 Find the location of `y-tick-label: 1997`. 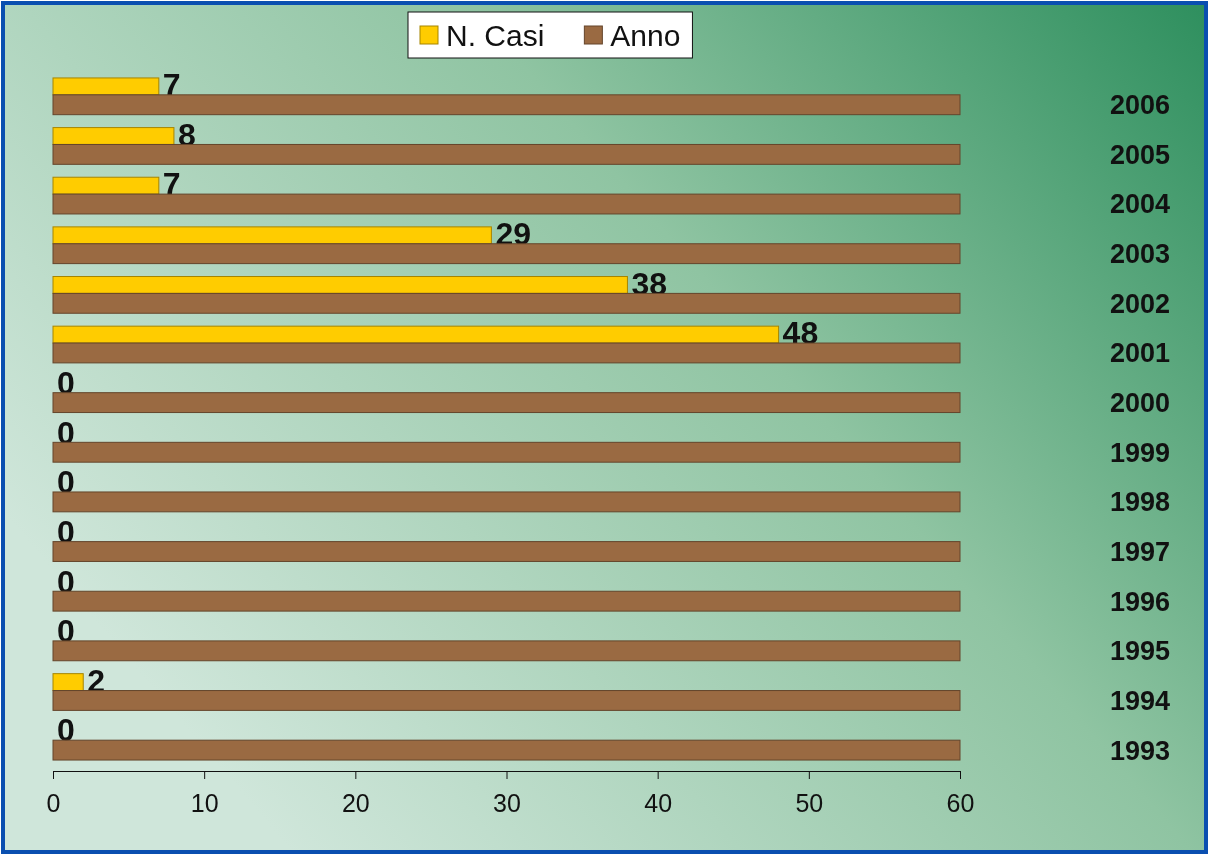

y-tick-label: 1997 is located at coordinates (1140, 551).